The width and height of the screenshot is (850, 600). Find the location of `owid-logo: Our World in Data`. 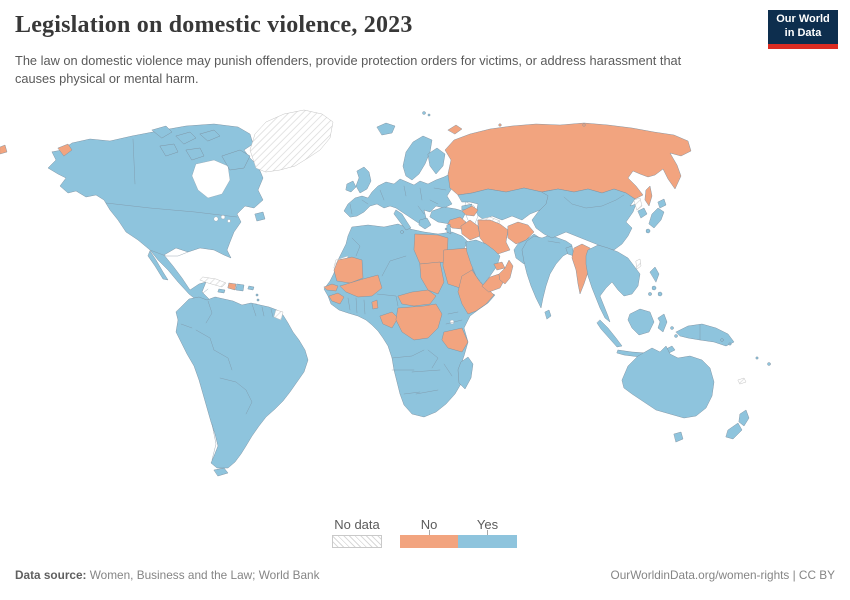

owid-logo: Our World in Data is located at coordinates (803, 29).